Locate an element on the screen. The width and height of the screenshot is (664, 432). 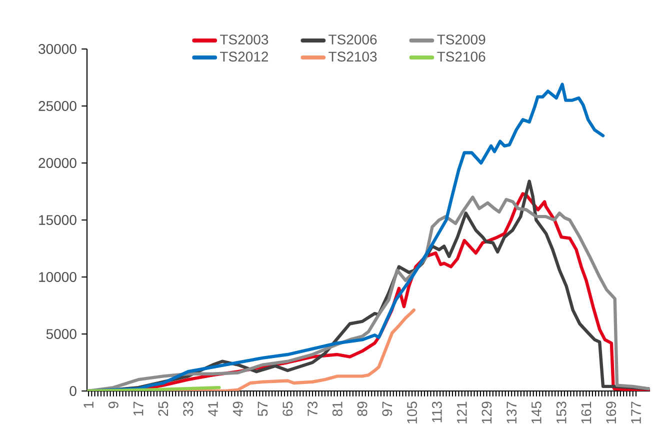
y-tick-label: 10000 is located at coordinates (57, 277).